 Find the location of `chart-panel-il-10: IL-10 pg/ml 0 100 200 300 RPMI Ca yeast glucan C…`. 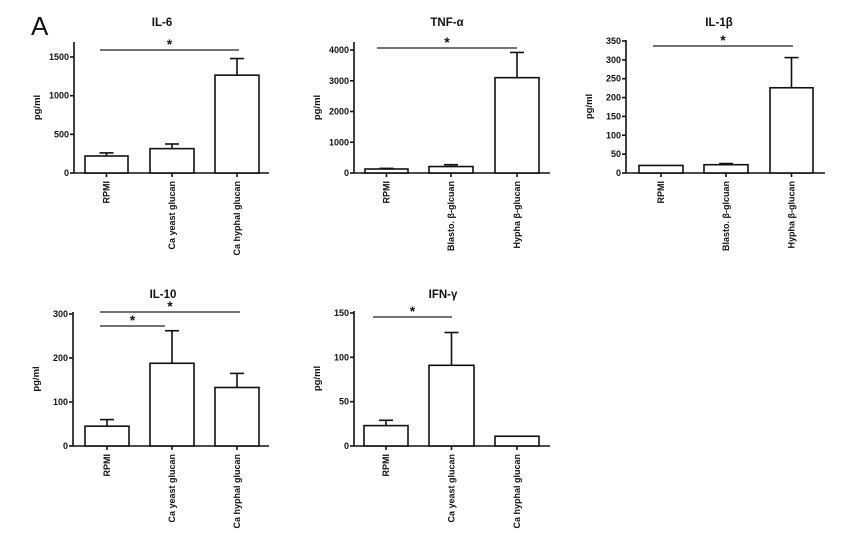

chart-panel-il-10: IL-10 pg/ml 0 100 200 300 RPMI Ca yeast glucan C… is located at coordinates (150, 409).